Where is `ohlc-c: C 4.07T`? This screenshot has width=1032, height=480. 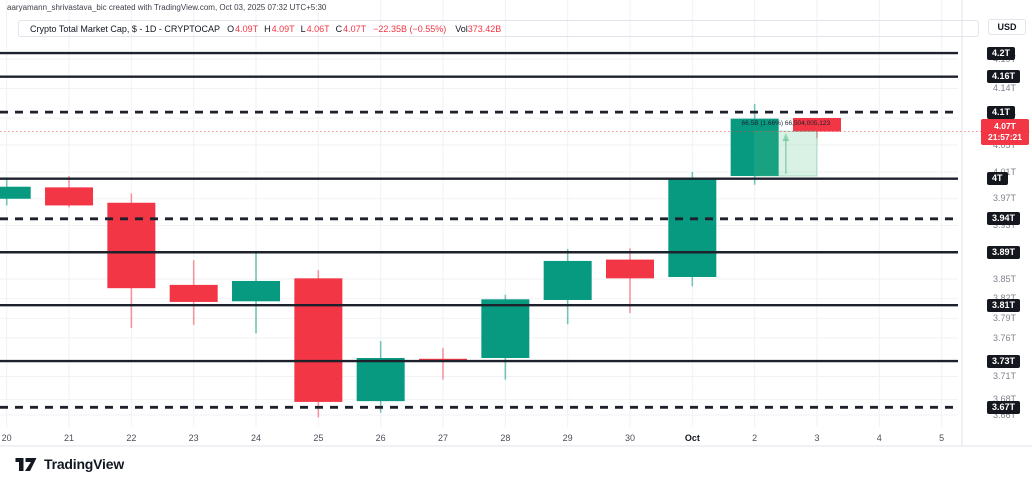 ohlc-c: C 4.07T is located at coordinates (351, 28).